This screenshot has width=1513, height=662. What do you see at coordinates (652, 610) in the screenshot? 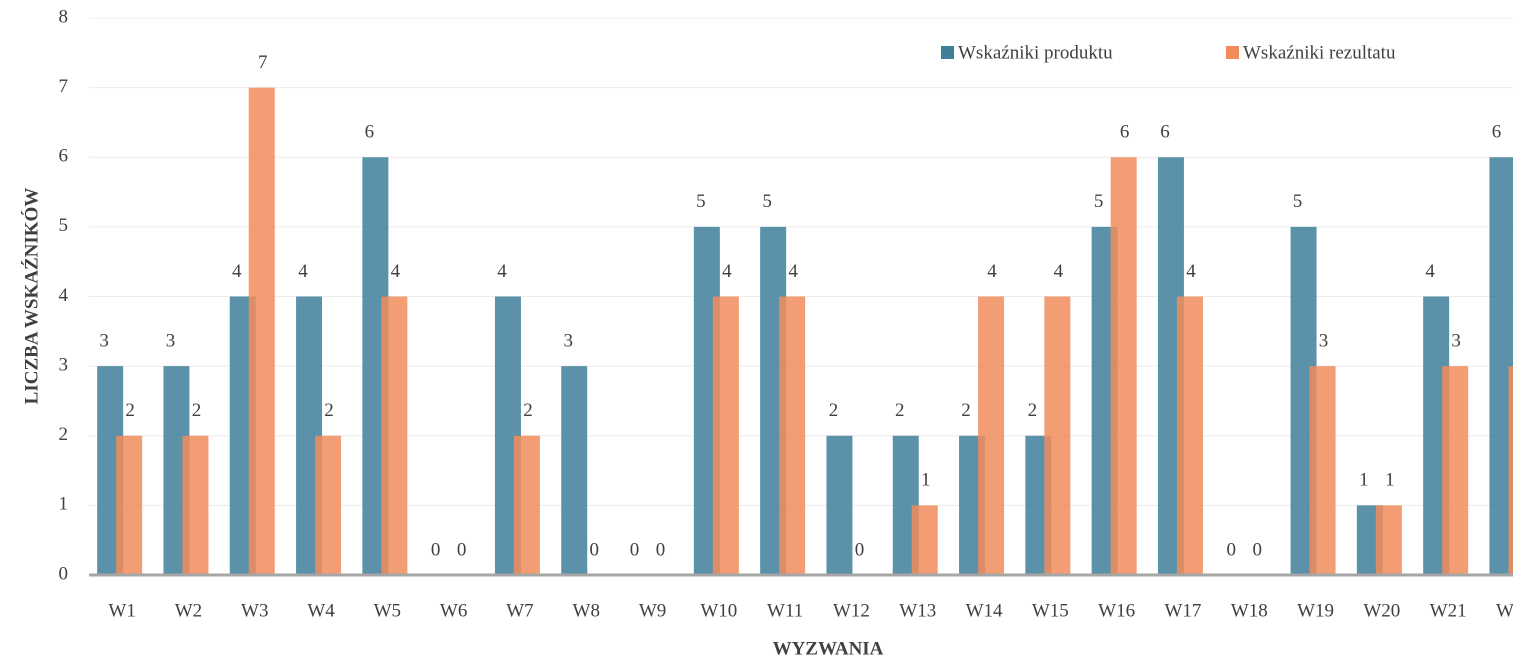
I see `x-tick-label: W9` at bounding box center [652, 610].